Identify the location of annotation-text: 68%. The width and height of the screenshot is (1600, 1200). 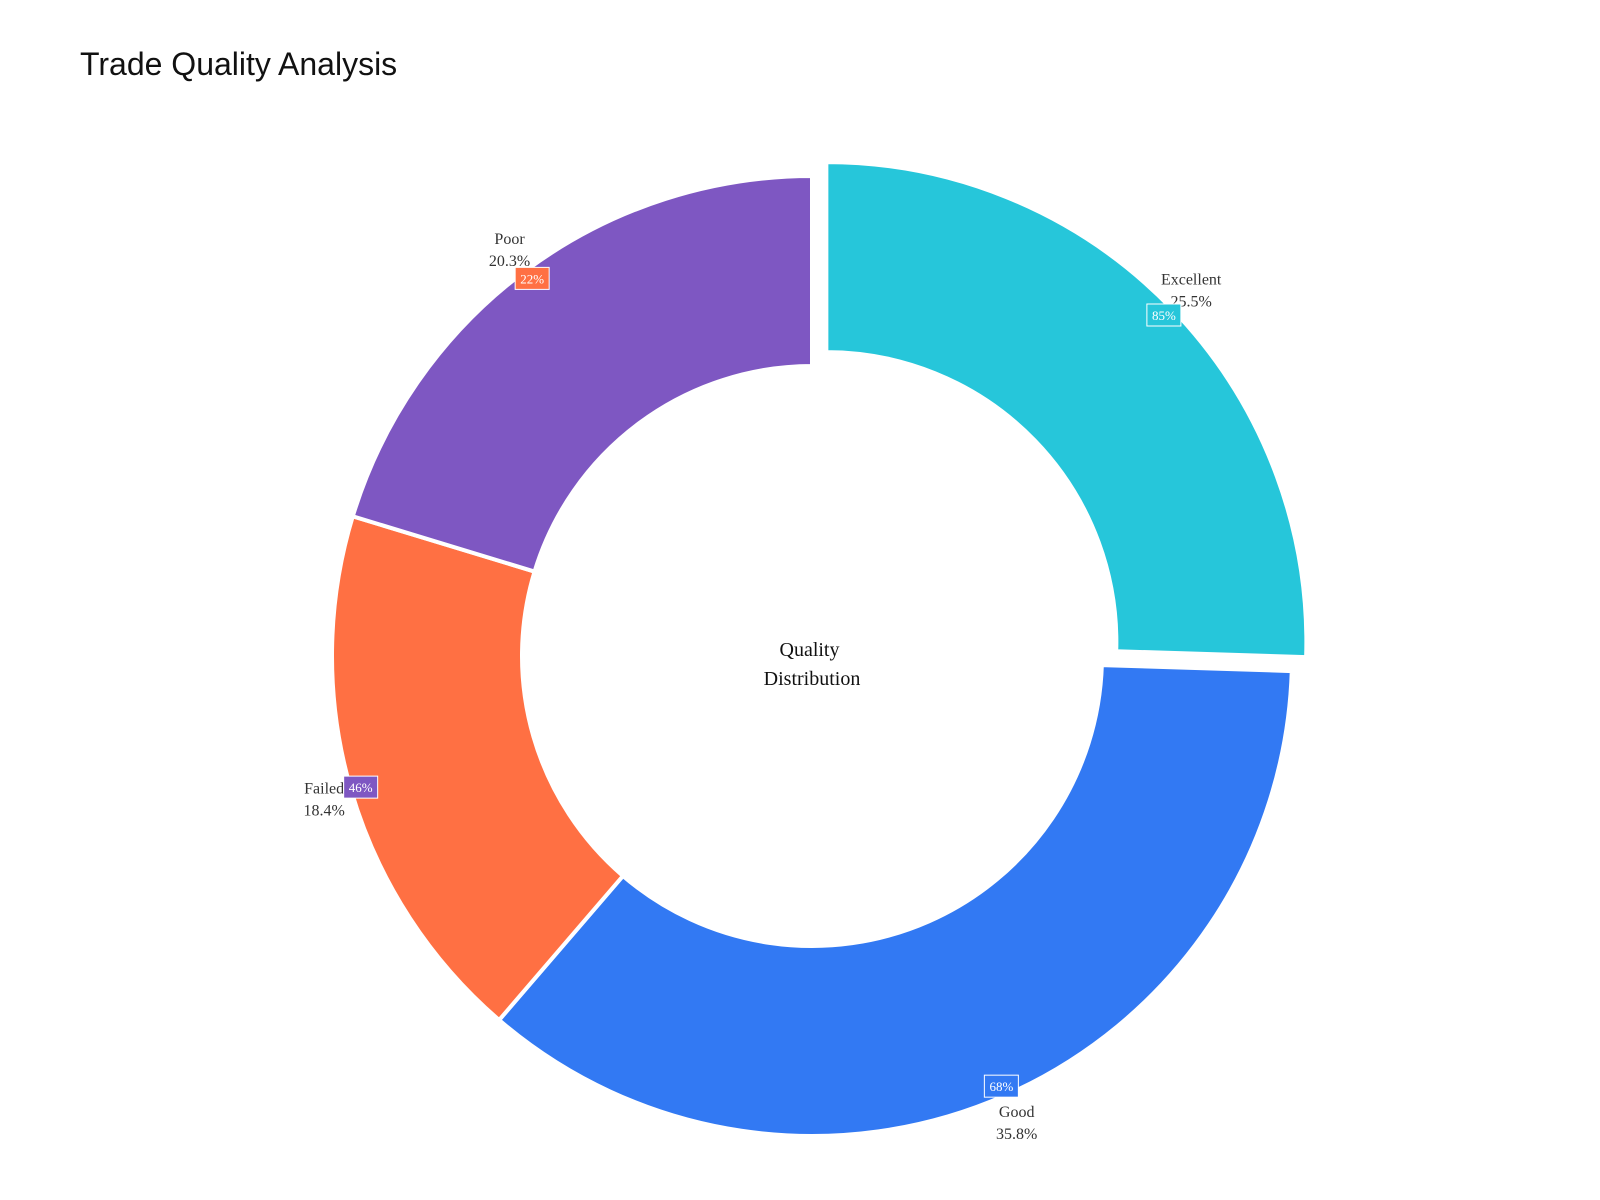
(1001, 1086).